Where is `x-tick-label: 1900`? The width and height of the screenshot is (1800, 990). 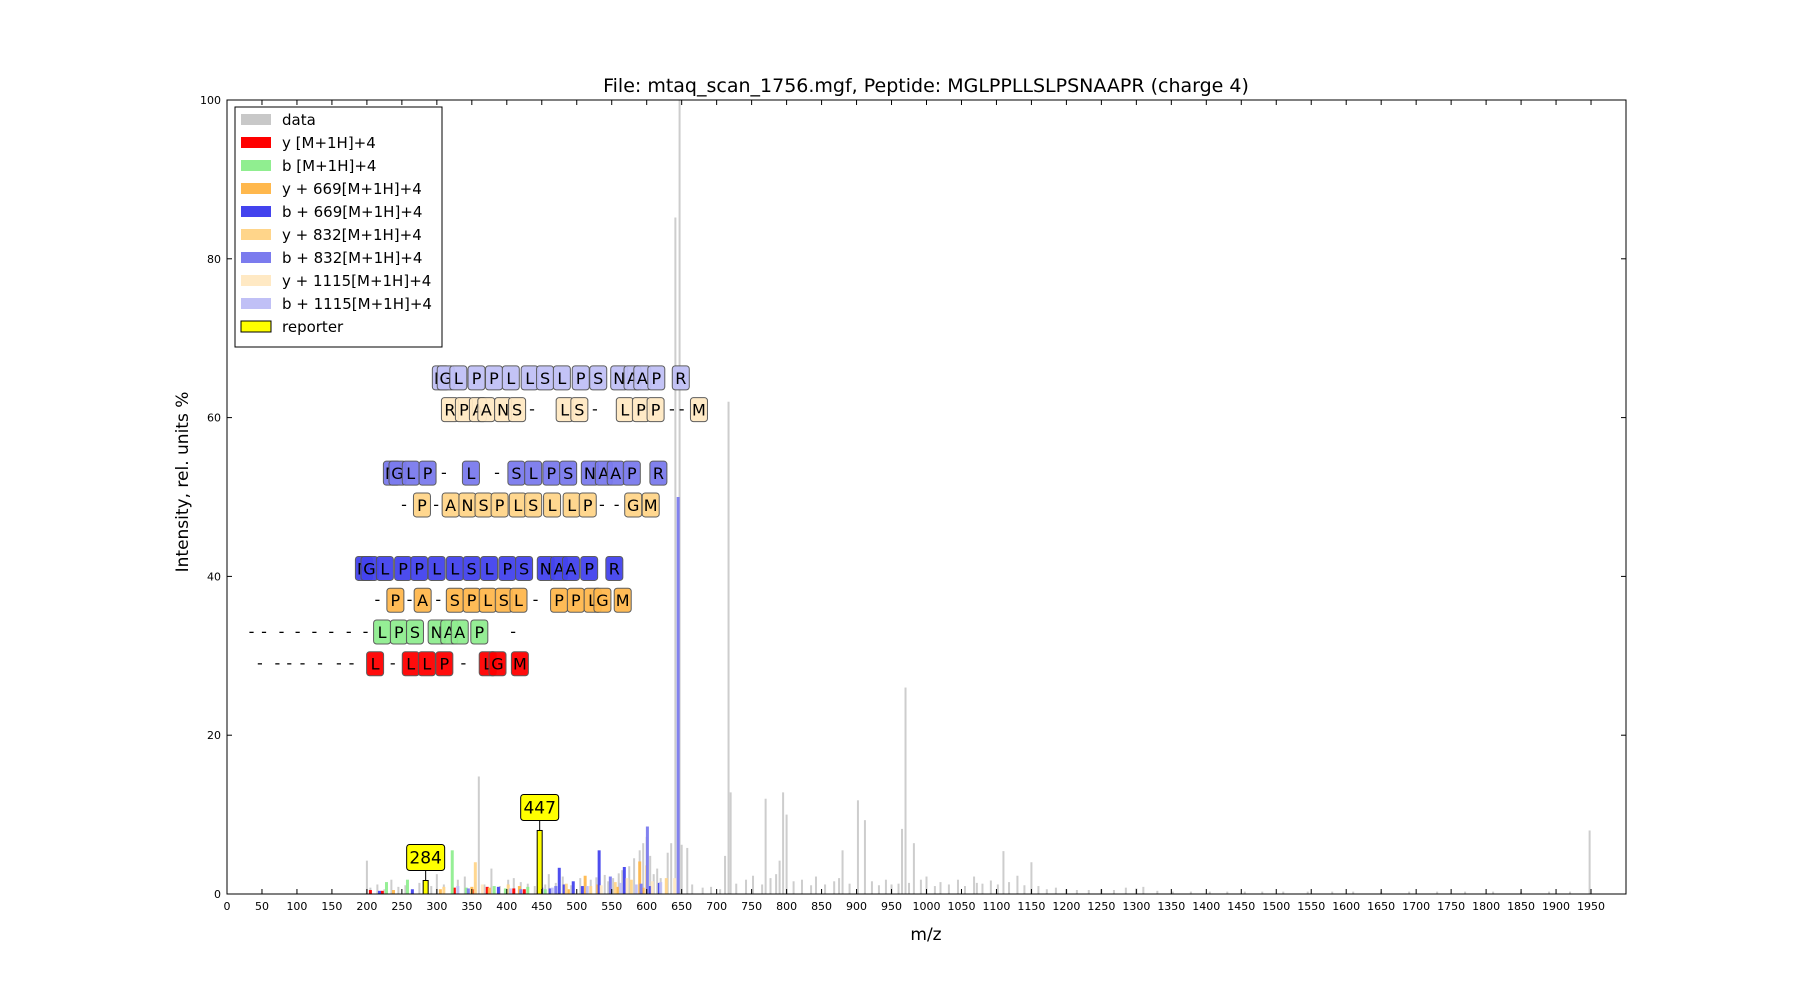 x-tick-label: 1900 is located at coordinates (1556, 906).